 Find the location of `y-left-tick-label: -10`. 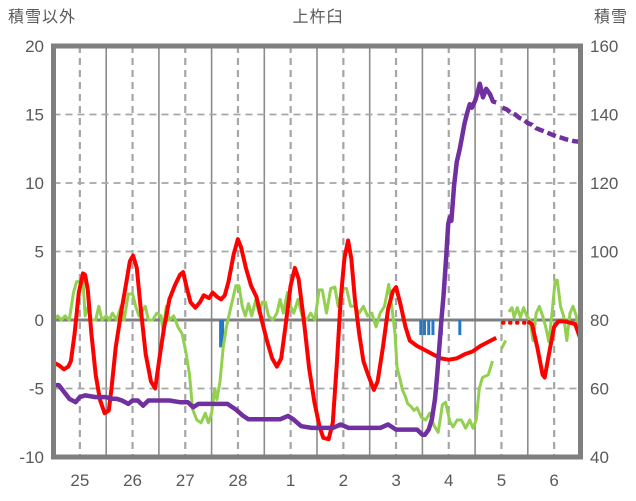

y-left-tick-label: -10 is located at coordinates (31, 457).